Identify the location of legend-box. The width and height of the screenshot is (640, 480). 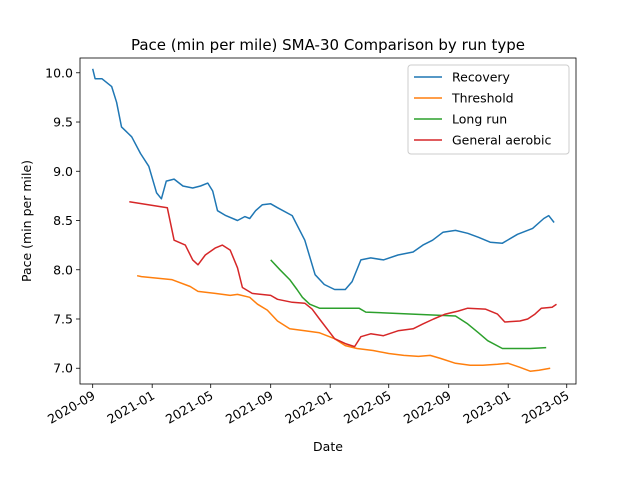
(488, 109).